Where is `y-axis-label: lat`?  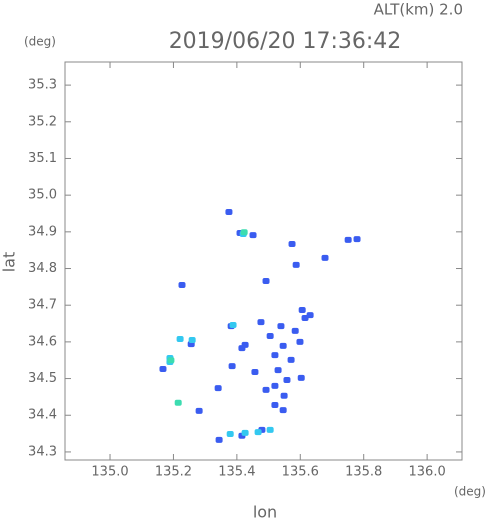
y-axis-label: lat is located at coordinates (9, 262).